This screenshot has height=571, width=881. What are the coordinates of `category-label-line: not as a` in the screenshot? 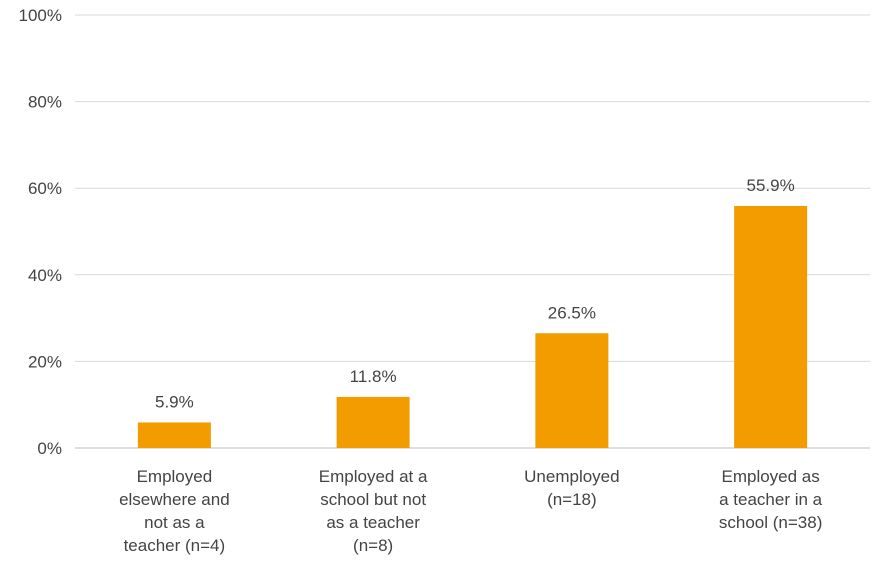 It's located at (174, 522).